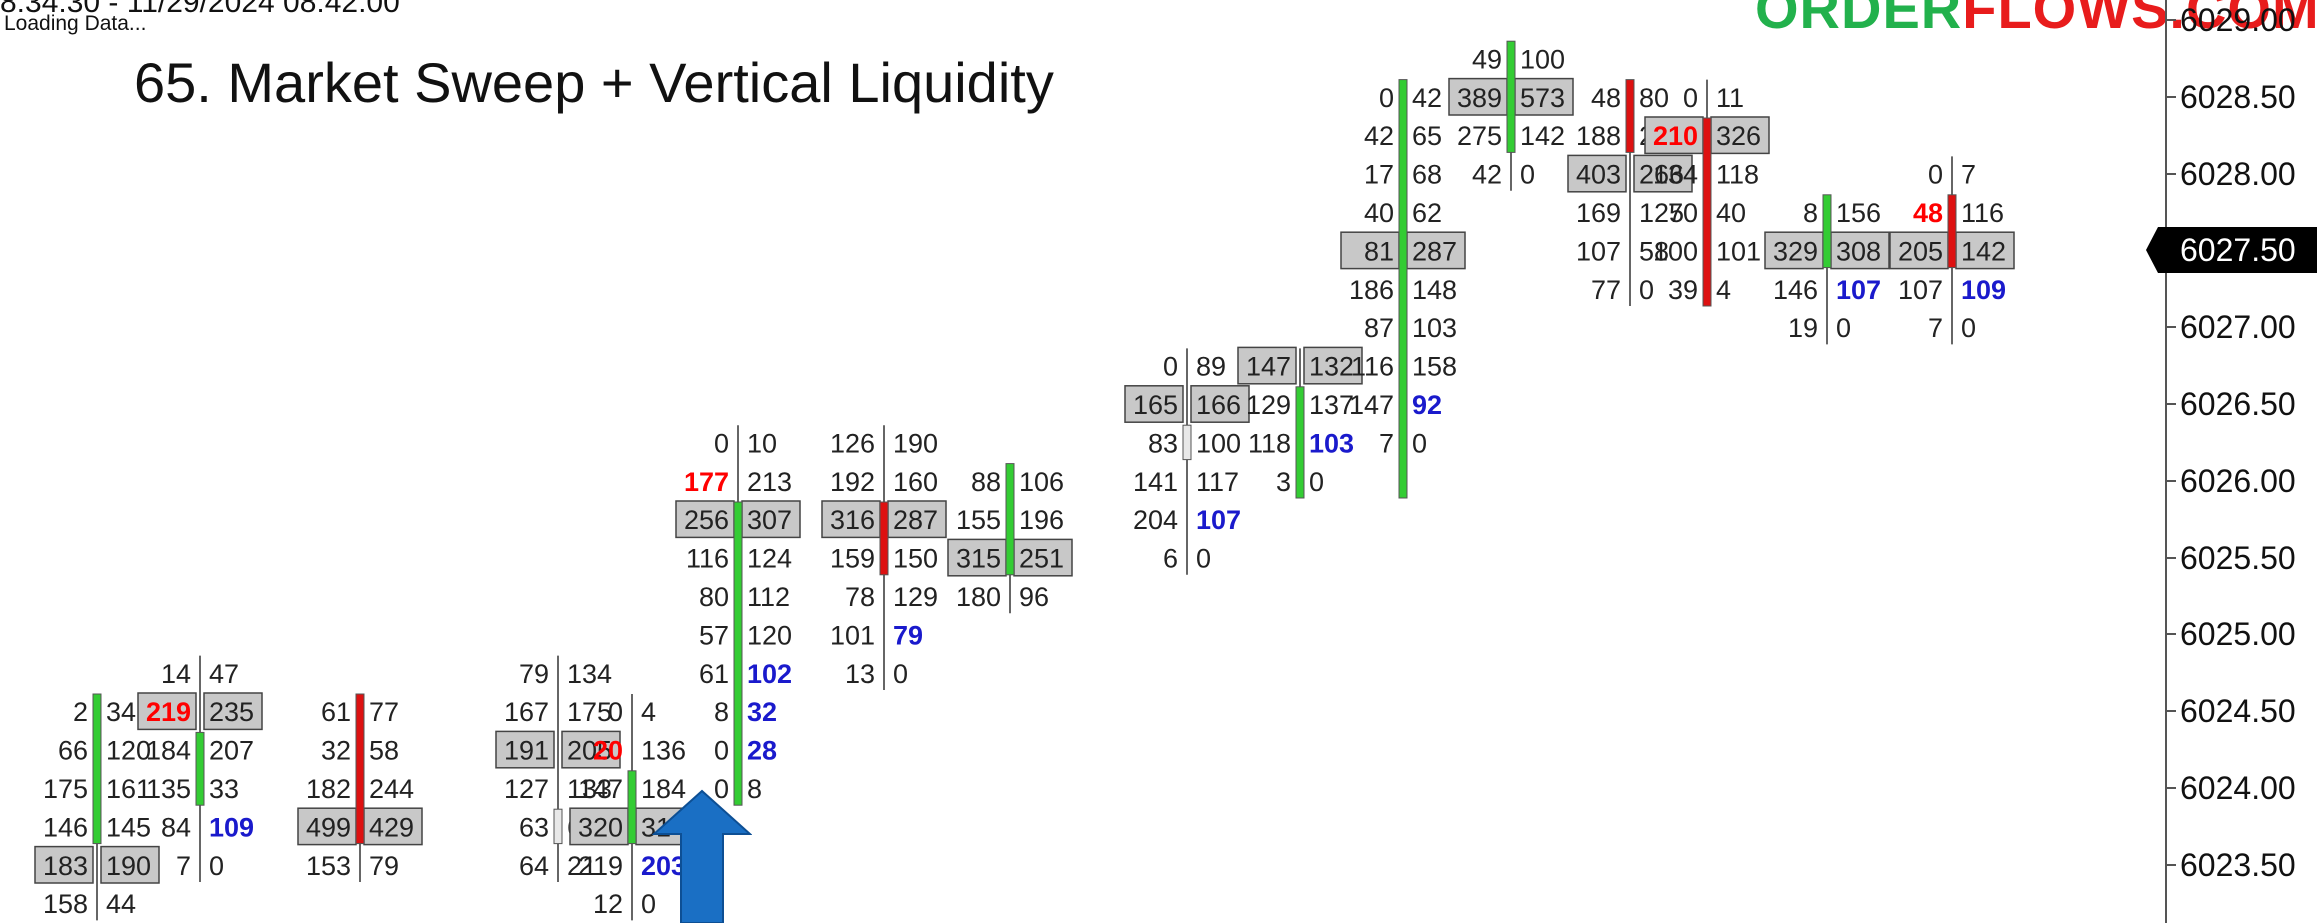 Image resolution: width=2317 pixels, height=923 pixels. What do you see at coordinates (2238, 557) in the screenshot?
I see `price-label: 6025.50` at bounding box center [2238, 557].